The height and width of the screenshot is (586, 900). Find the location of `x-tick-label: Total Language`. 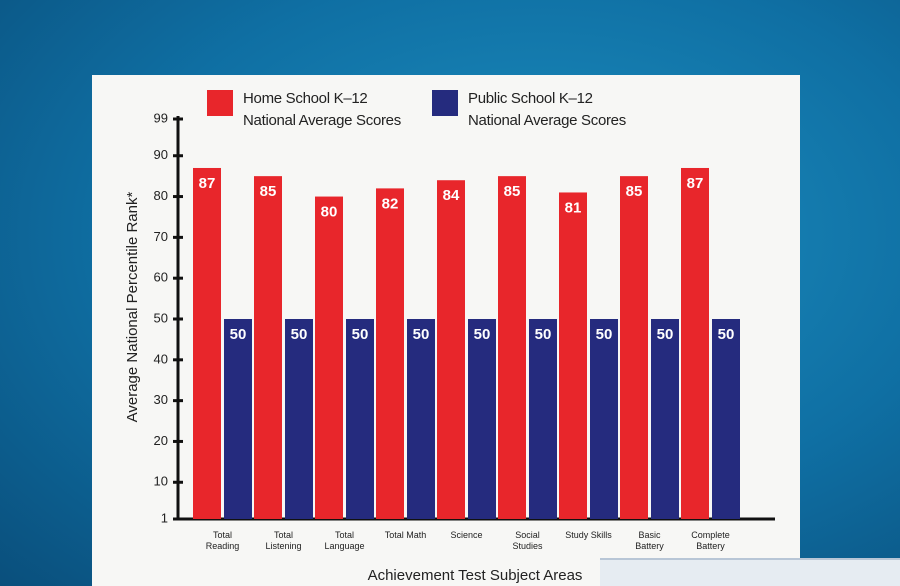

x-tick-label: Total Language is located at coordinates (344, 540).